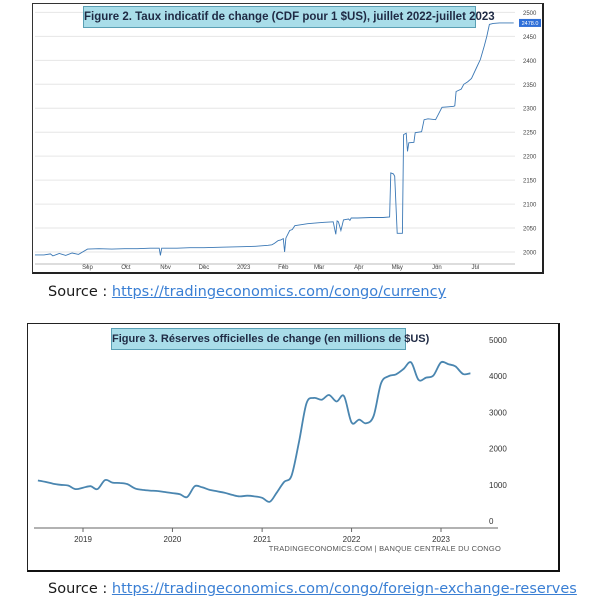 This screenshot has width=591, height=615. What do you see at coordinates (262, 539) in the screenshot?
I see `x-tick-label: 2021` at bounding box center [262, 539].